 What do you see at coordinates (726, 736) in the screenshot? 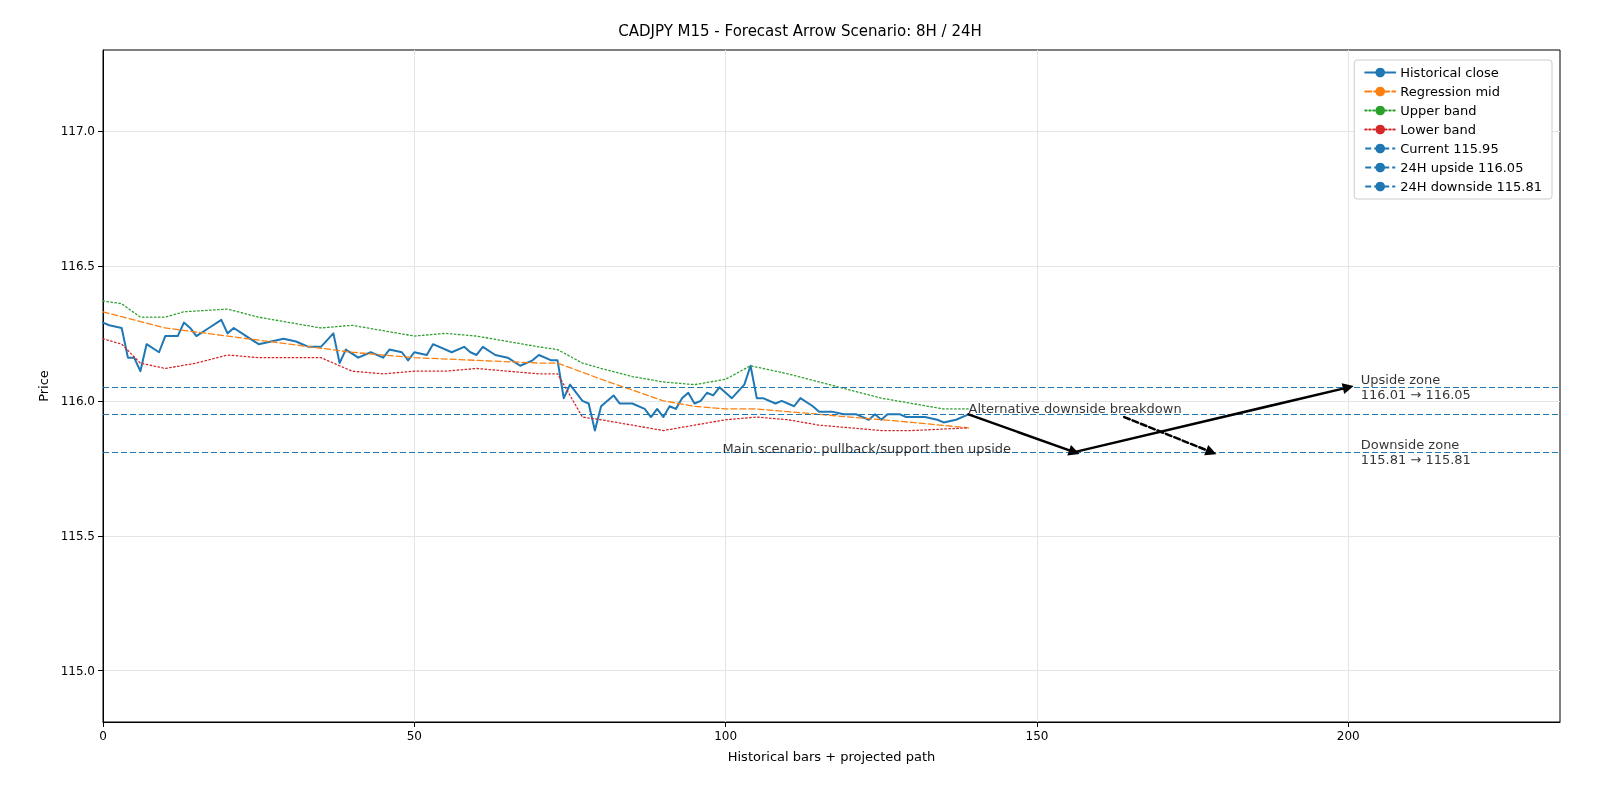
I see `x-tick-label: 100` at bounding box center [726, 736].